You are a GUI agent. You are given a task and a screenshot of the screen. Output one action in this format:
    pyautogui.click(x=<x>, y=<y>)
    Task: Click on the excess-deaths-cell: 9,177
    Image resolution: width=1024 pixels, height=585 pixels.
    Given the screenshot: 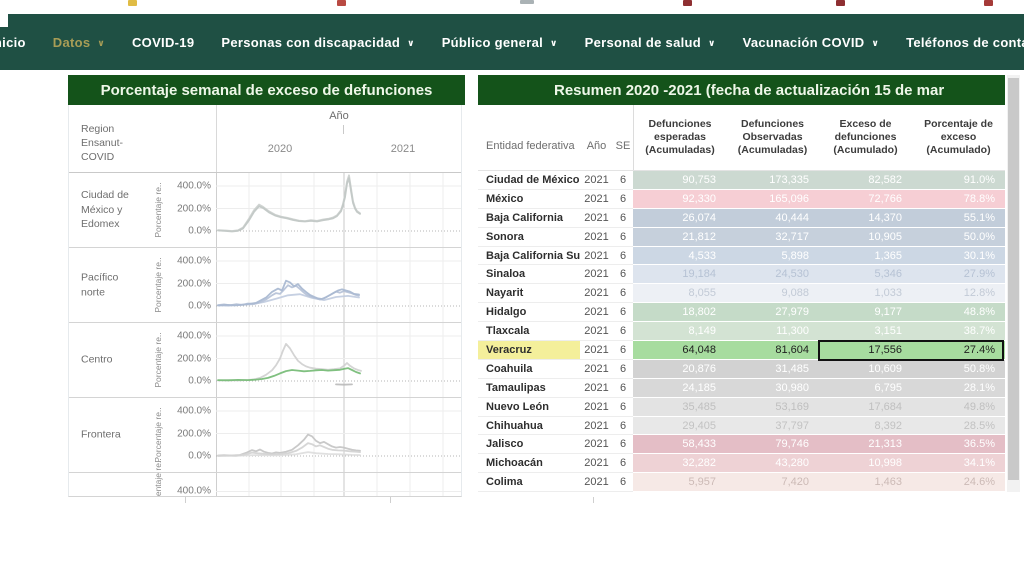 What is the action you would take?
    pyautogui.click(x=865, y=313)
    